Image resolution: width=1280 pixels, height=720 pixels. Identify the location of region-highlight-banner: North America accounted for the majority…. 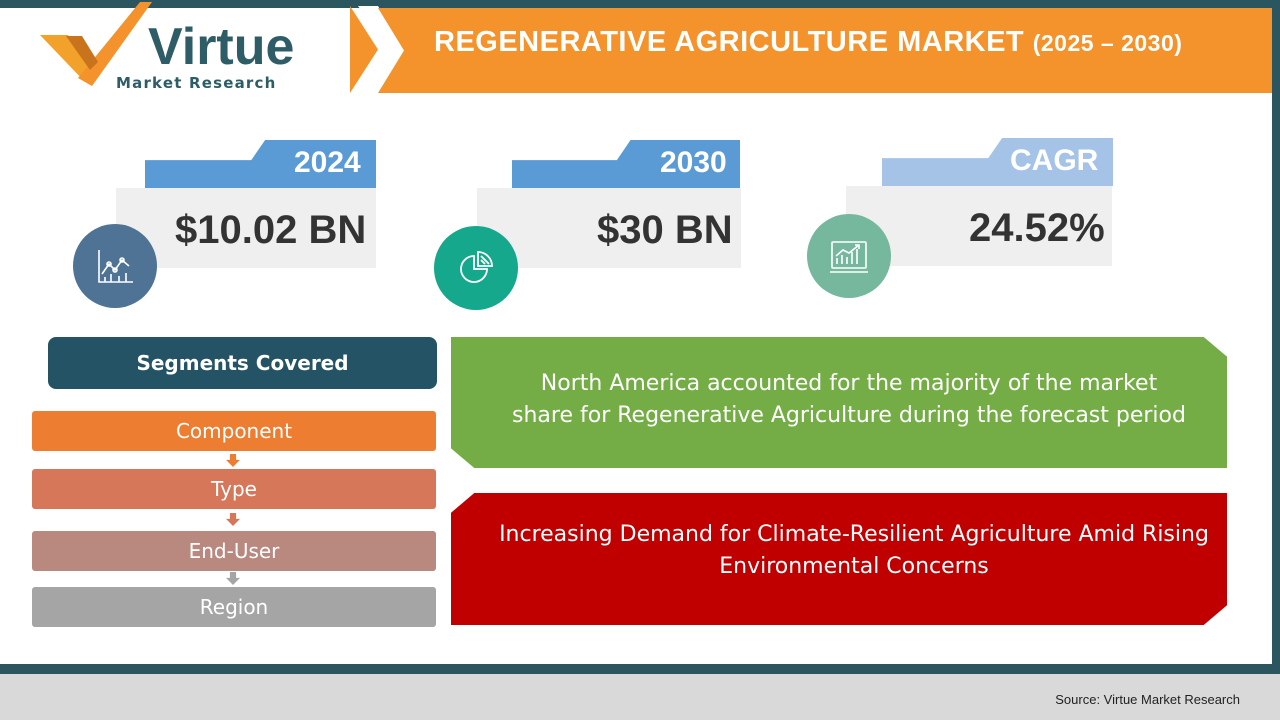
(839, 402).